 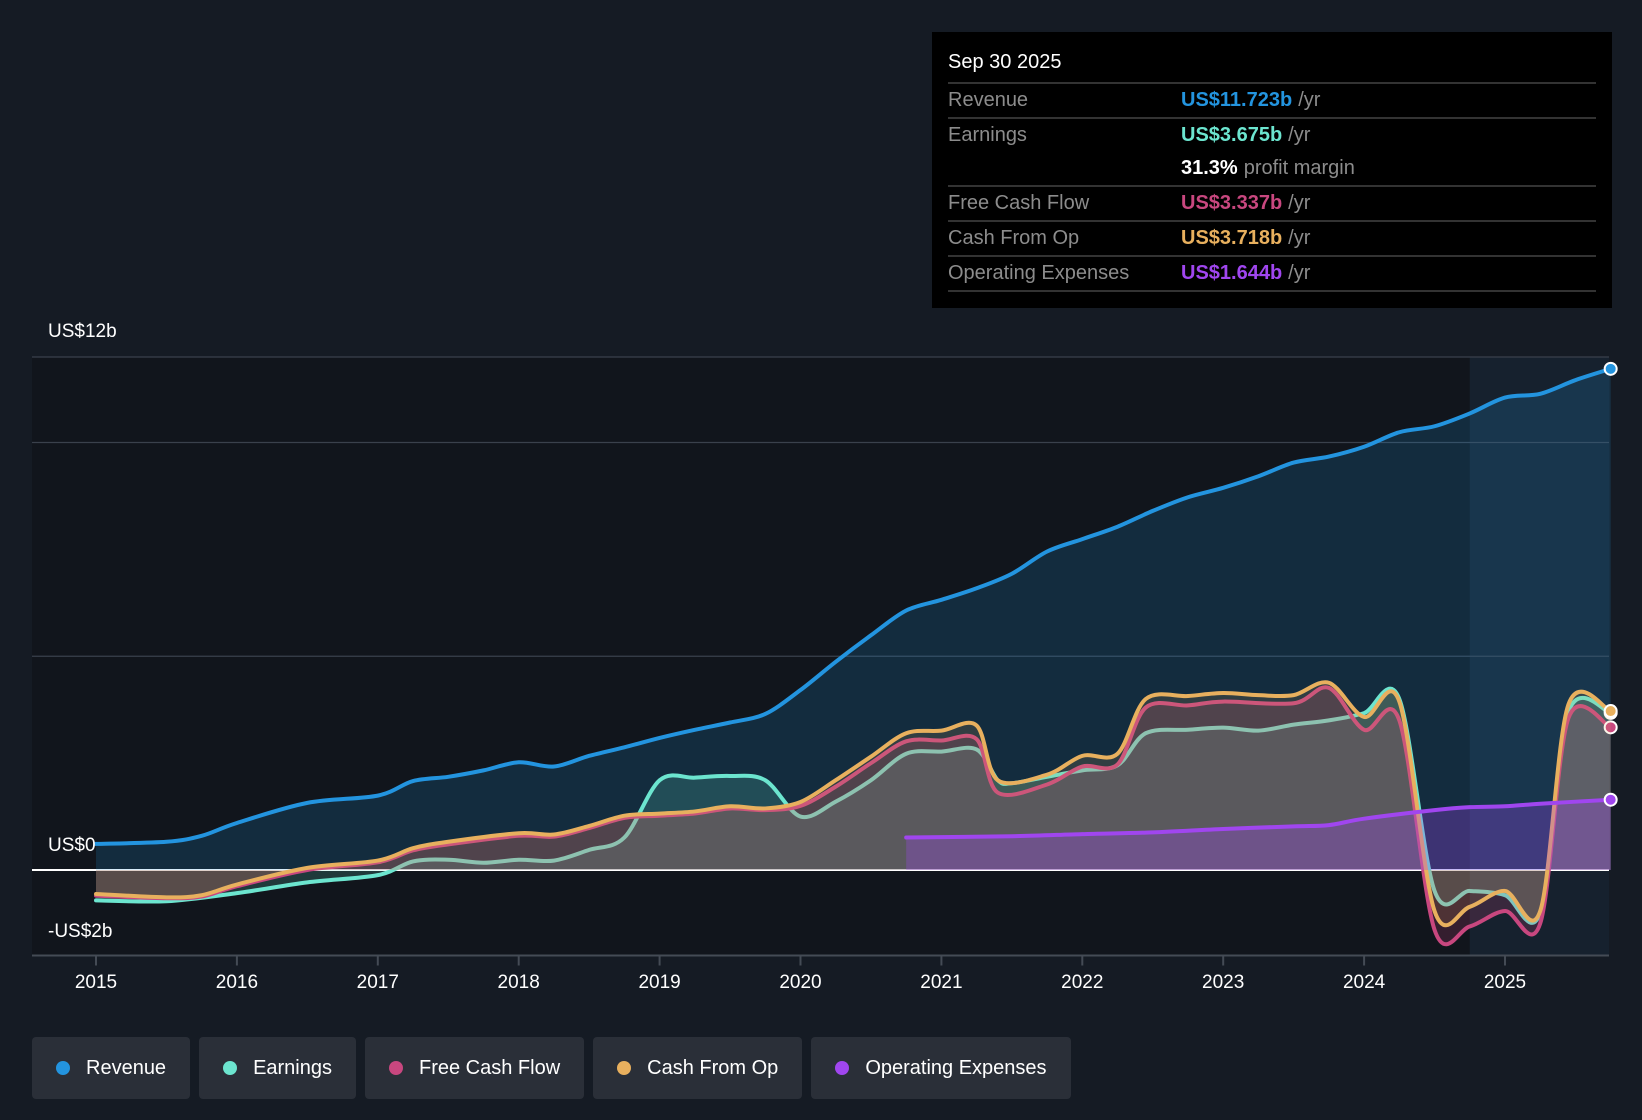 I want to click on tooltip-row: Revenue US$11.723b/yr, so click(x=1272, y=101).